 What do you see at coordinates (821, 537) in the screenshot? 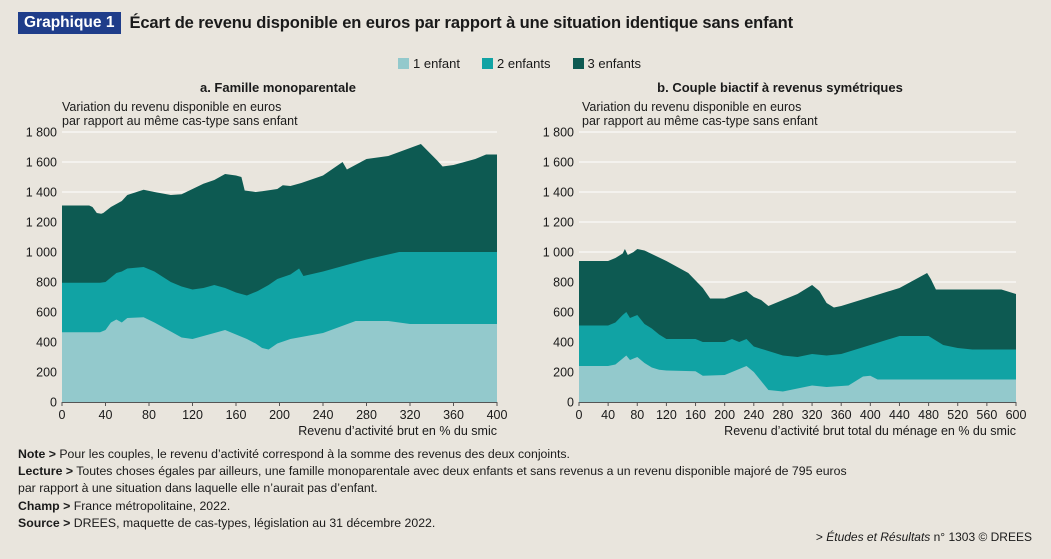
I see `ref-prefix: >` at bounding box center [821, 537].